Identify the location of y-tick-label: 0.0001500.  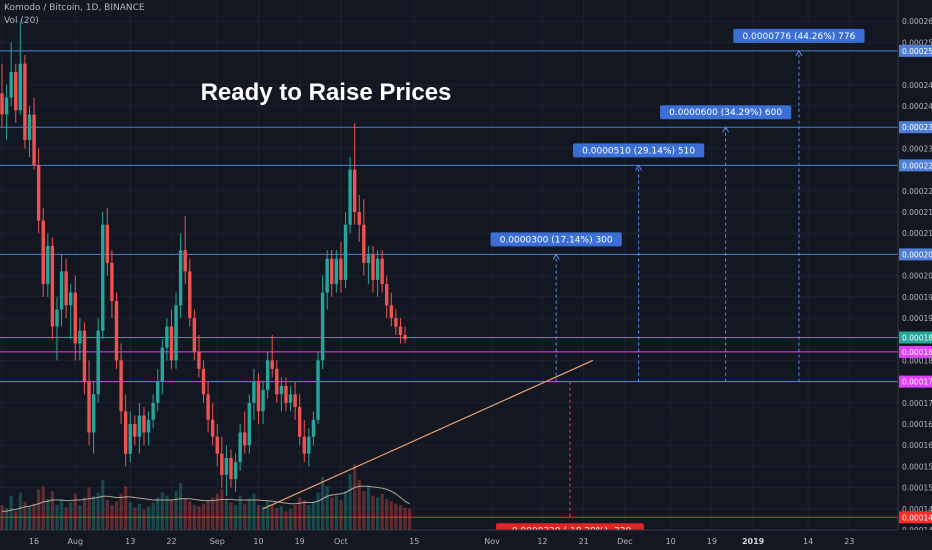
(917, 488).